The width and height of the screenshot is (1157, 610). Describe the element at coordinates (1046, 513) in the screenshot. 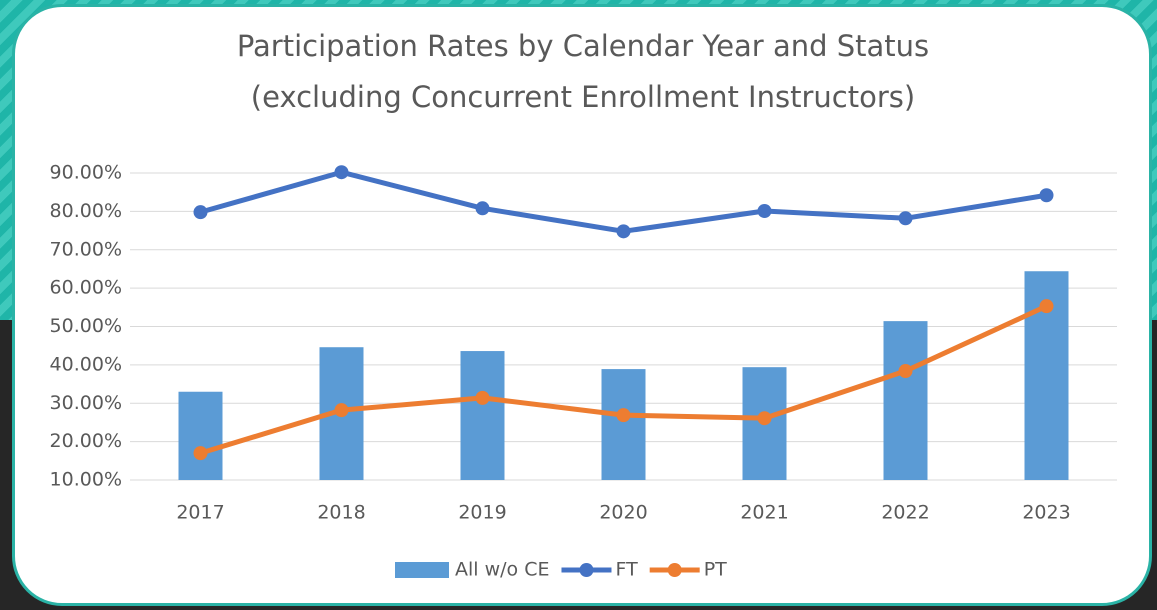

I see `x-tick-label: 2023` at that location.